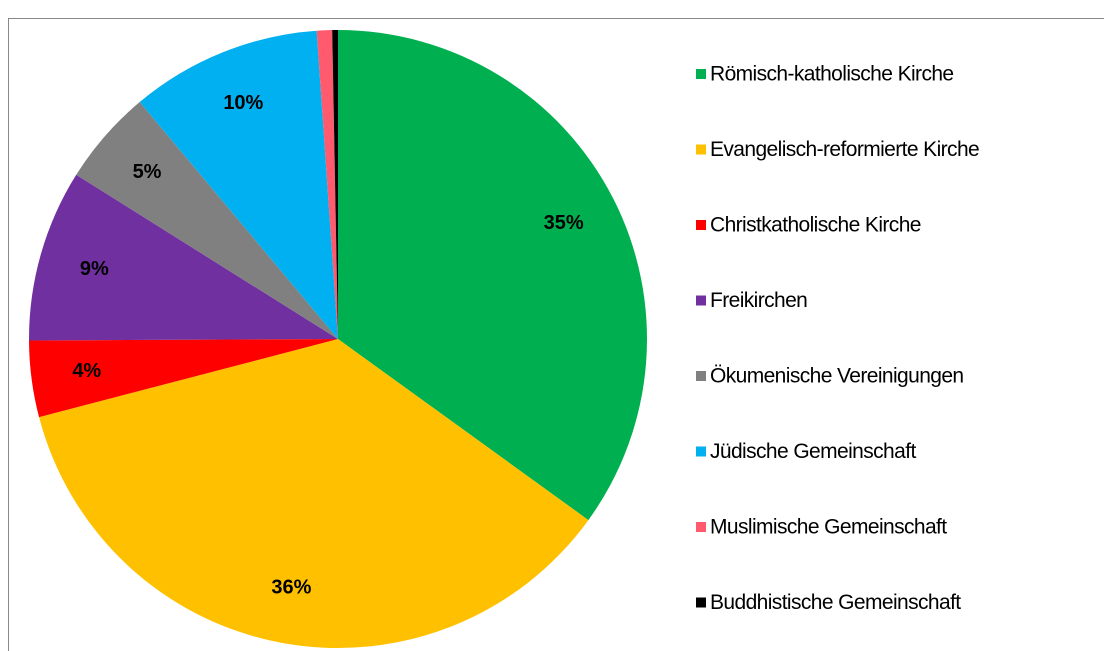 This screenshot has width=1104, height=651. I want to click on value-label: 4%, so click(86, 371).